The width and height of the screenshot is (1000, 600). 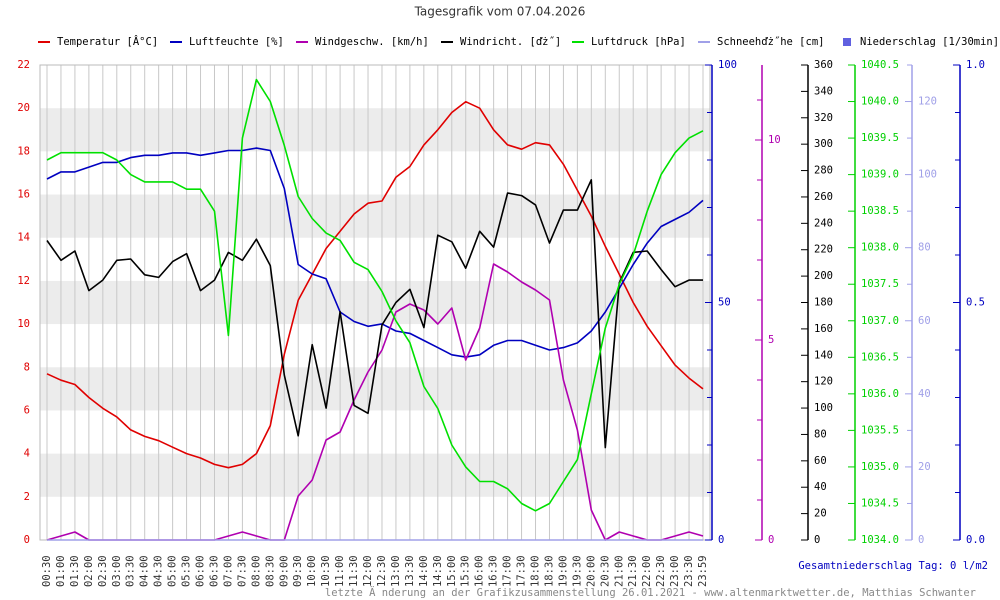 I want to click on y-tick-label: 1038.5, so click(x=880, y=211).